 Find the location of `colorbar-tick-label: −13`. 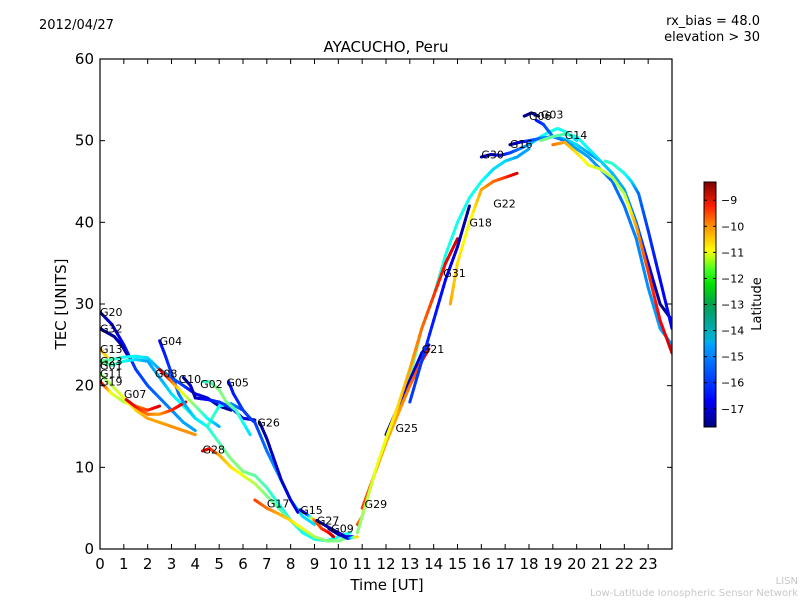

colorbar-tick-label: −13 is located at coordinates (732, 305).